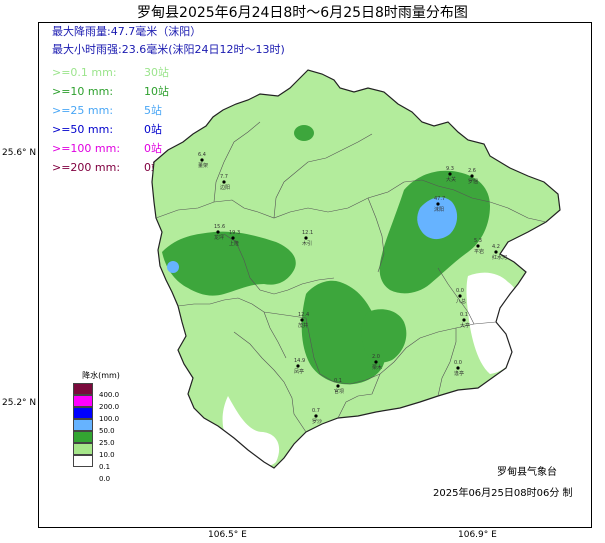 The height and width of the screenshot is (543, 605). What do you see at coordinates (153, 129) in the screenshot?
I see `stat-count: 0站` at bounding box center [153, 129].